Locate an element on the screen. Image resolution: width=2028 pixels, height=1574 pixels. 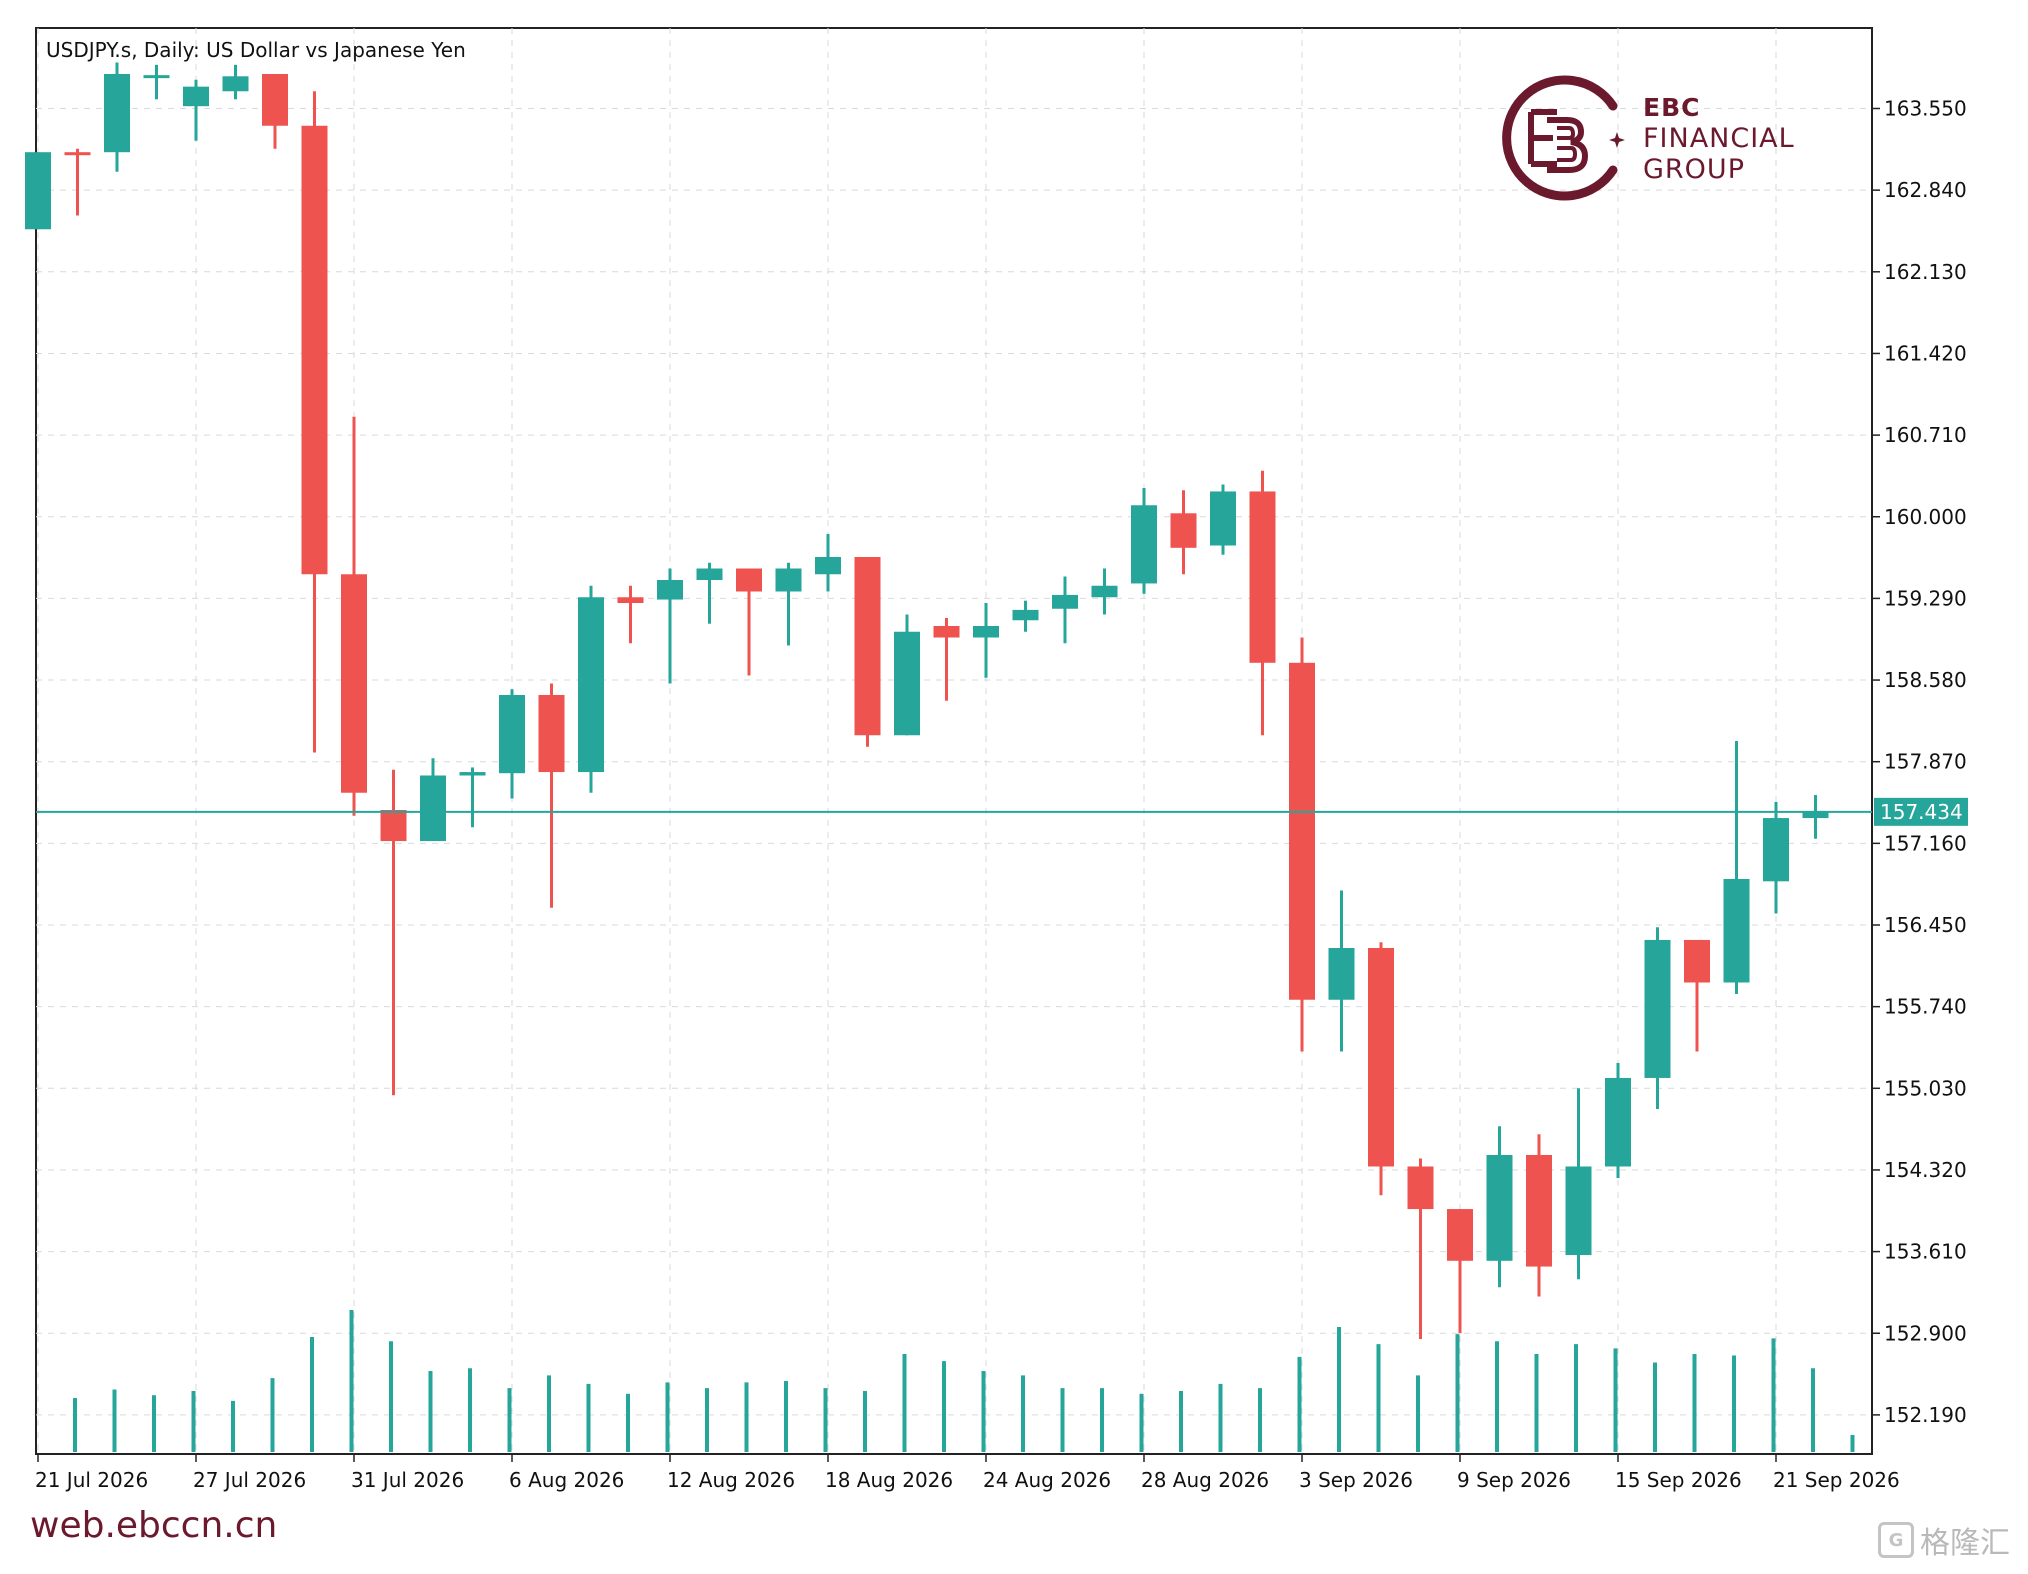
y-tick-label: 162.130 is located at coordinates (1925, 272).